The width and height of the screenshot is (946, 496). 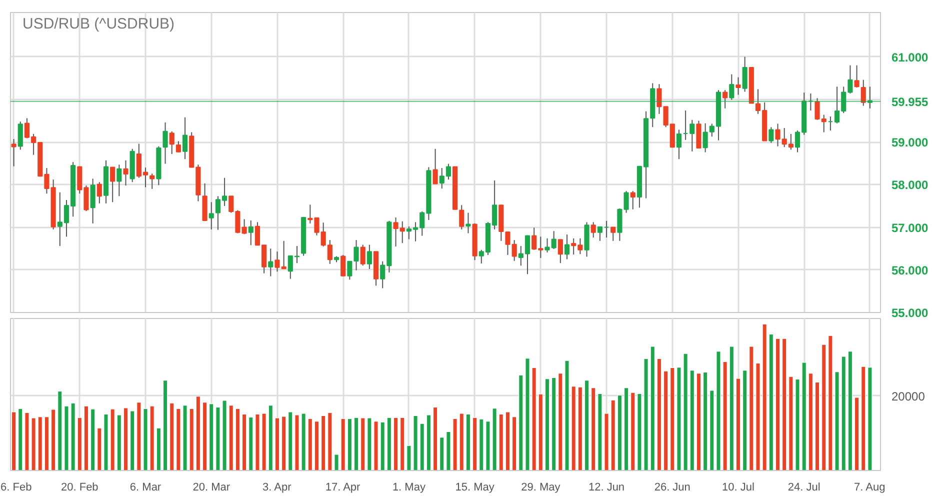 What do you see at coordinates (98, 24) in the screenshot?
I see `chart-title: USD/RUB (^USDRUB)` at bounding box center [98, 24].